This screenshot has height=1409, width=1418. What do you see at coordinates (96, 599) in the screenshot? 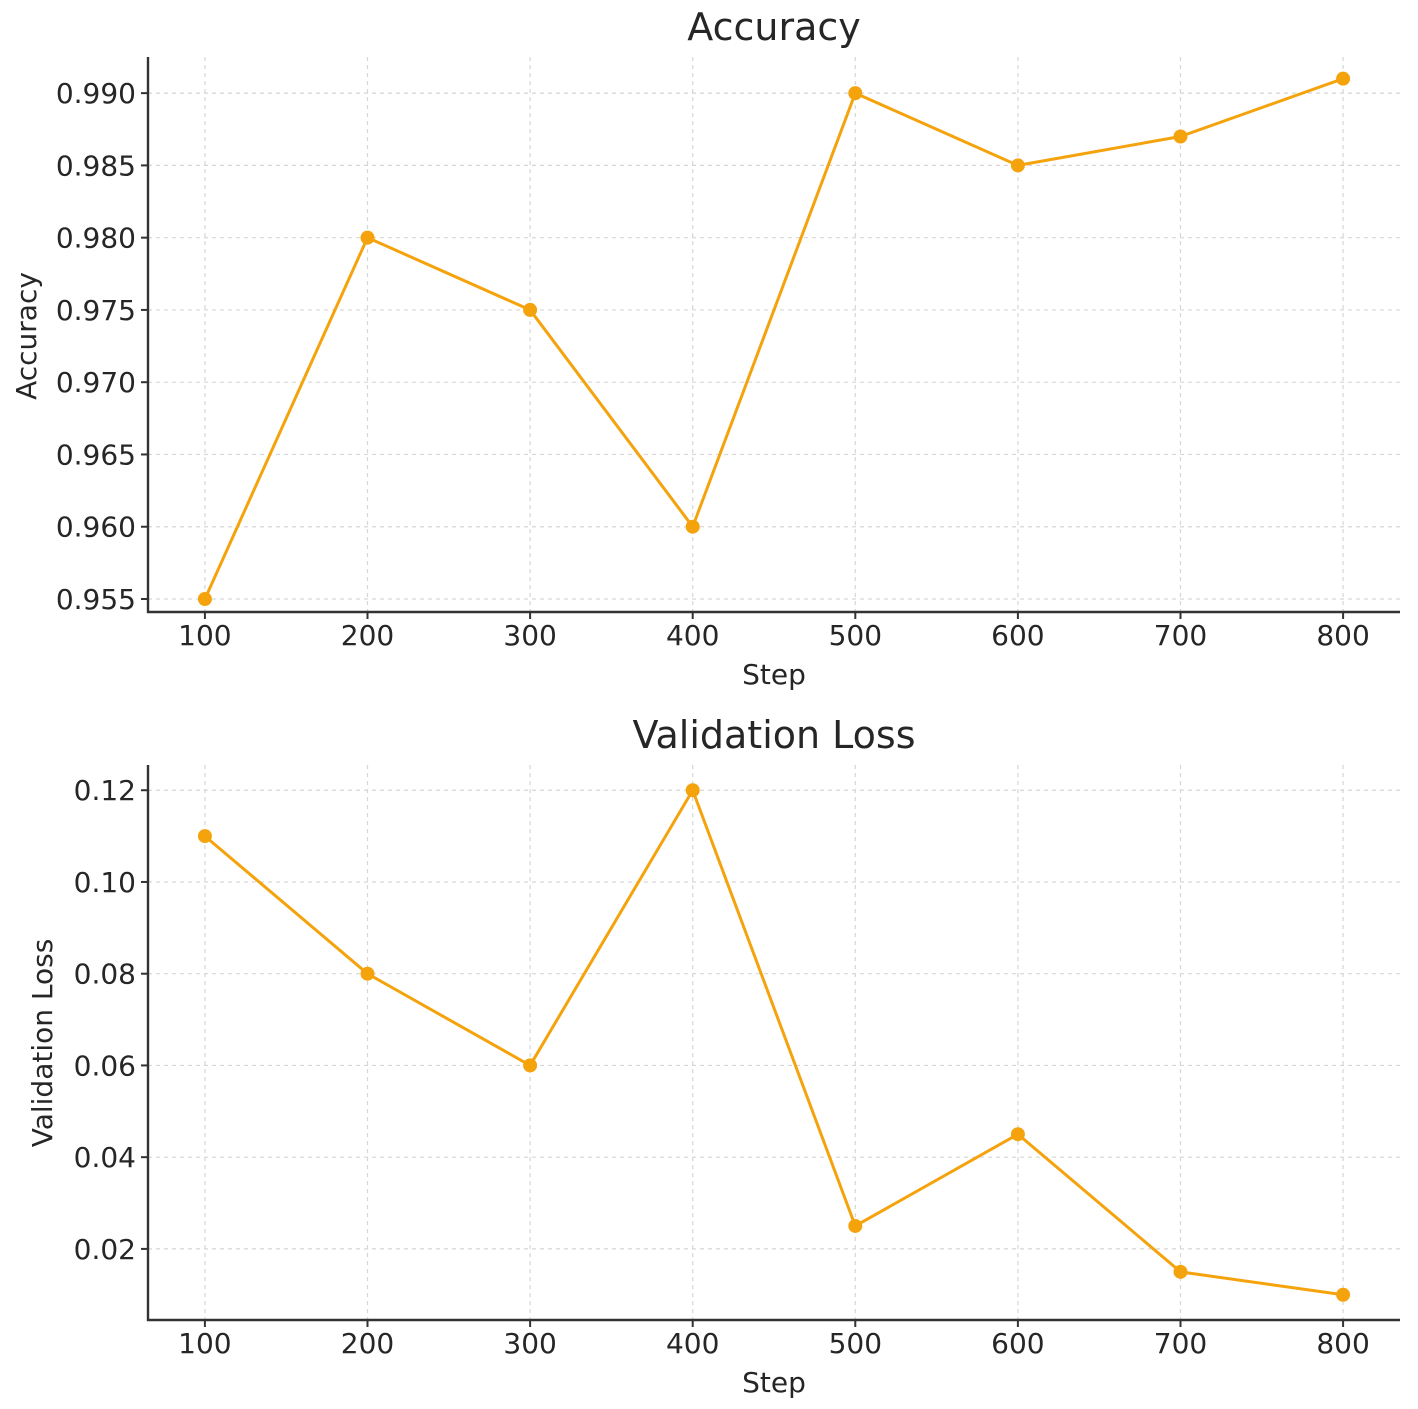
I see `y-tick-label: 0.955` at bounding box center [96, 599].